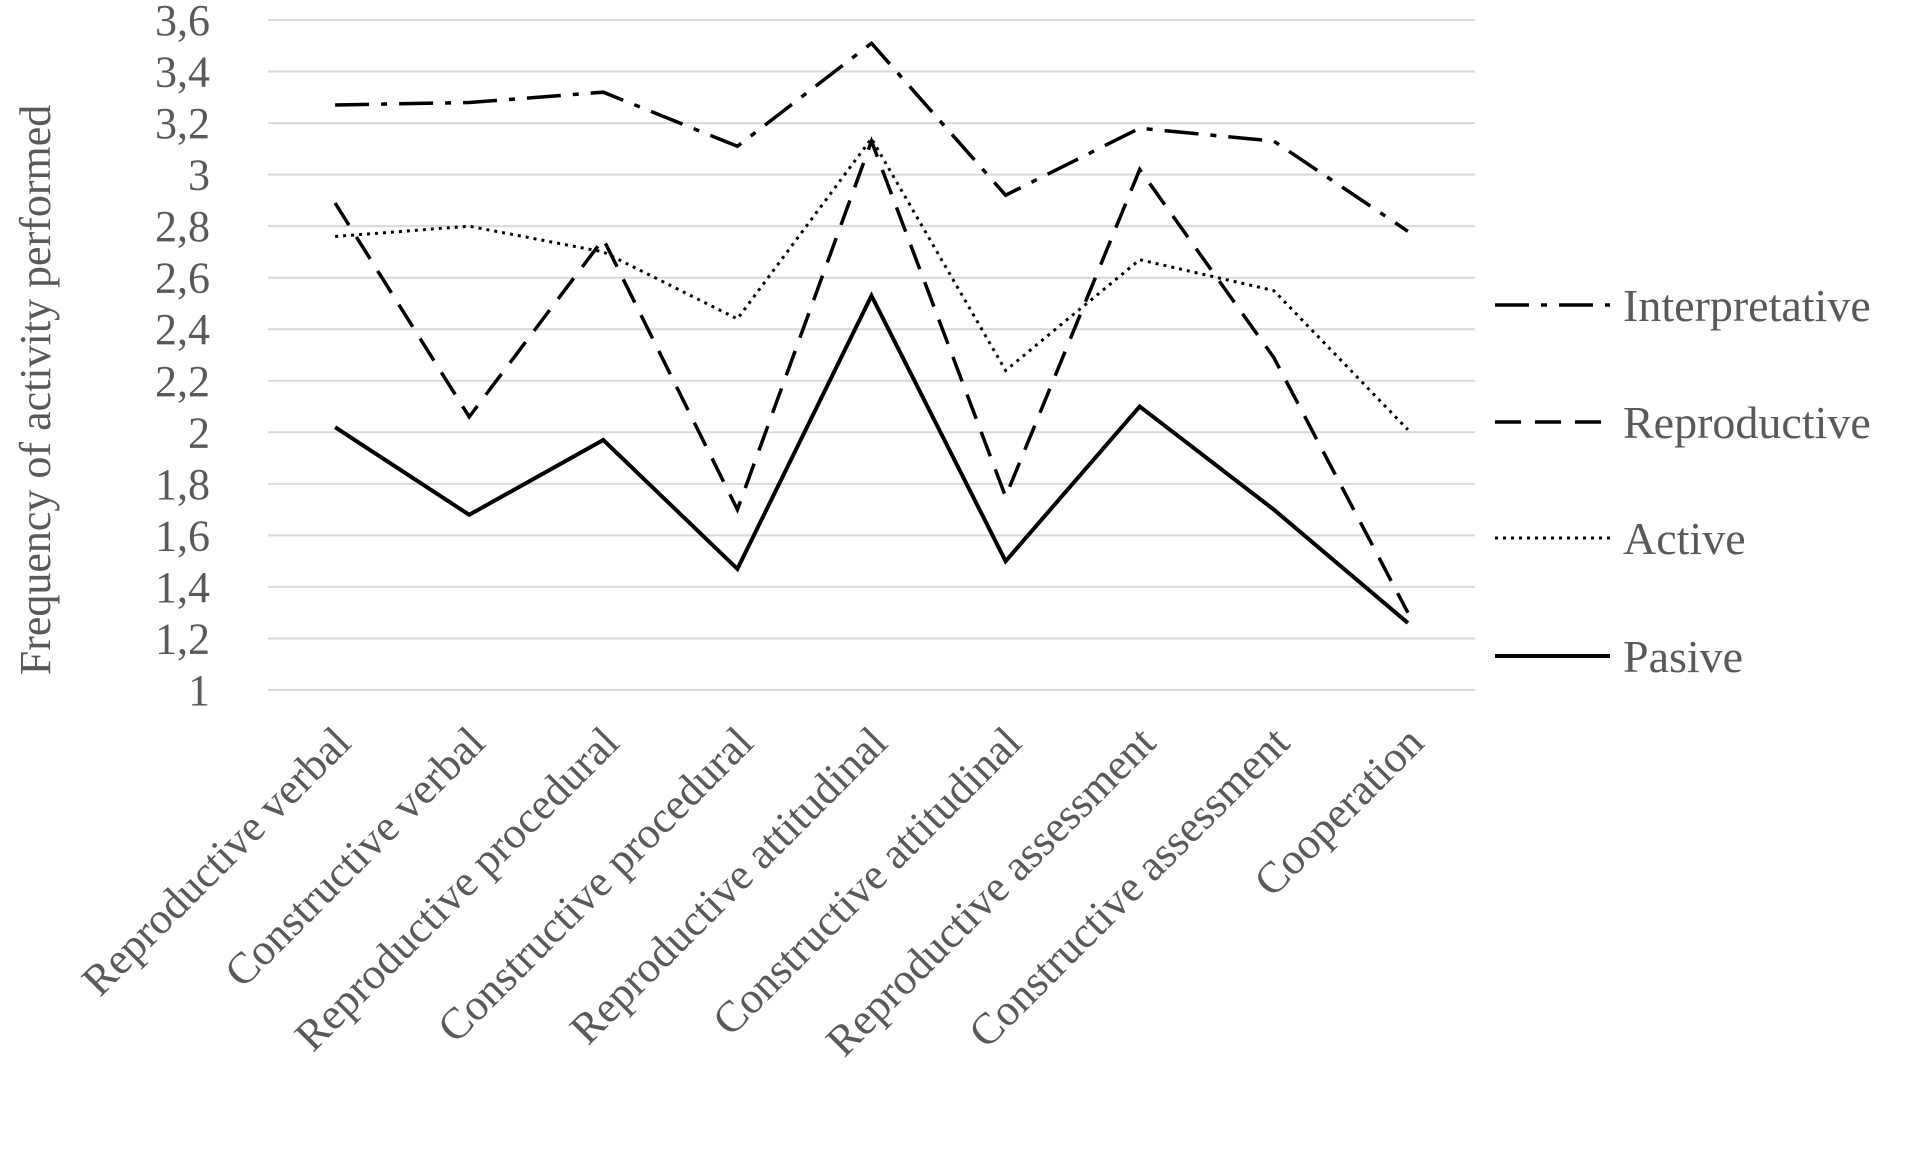  Describe the element at coordinates (1683, 656) in the screenshot. I see `legend-label-pasive: Pasive` at that location.